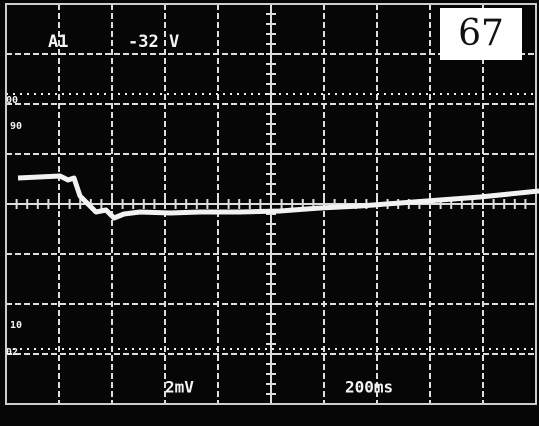 The width and height of the screenshot is (539, 426). Describe the element at coordinates (278, 197) in the screenshot. I see `signal-trace` at that location.